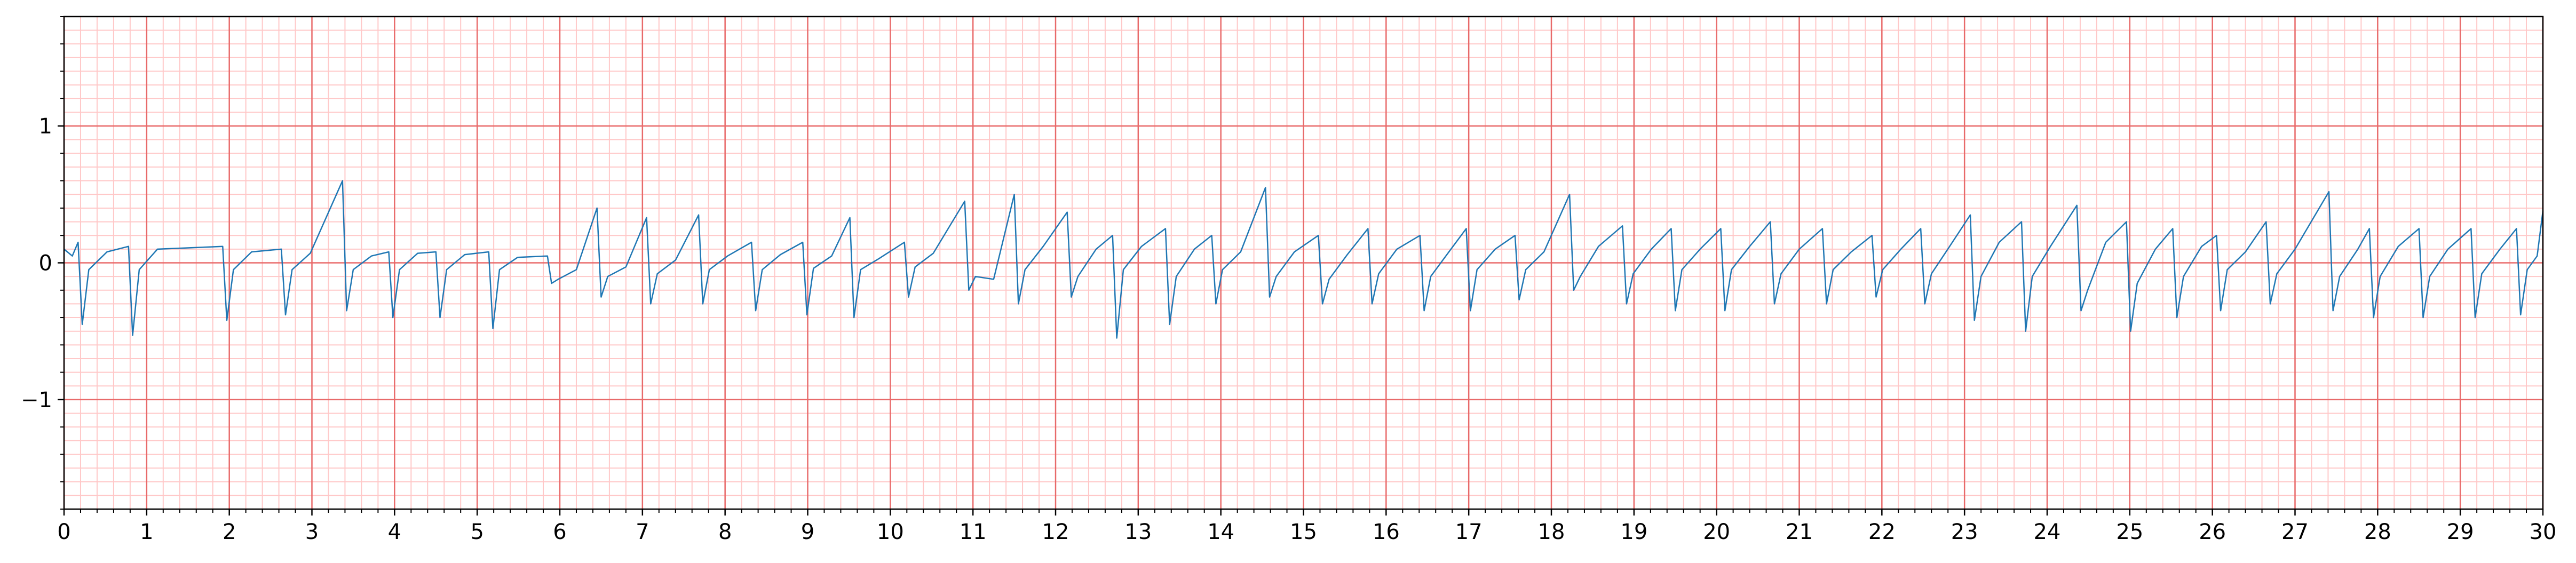 This screenshot has height=563, width=2576. Describe the element at coordinates (1386, 532) in the screenshot. I see `x-tick-label: 16` at that location.